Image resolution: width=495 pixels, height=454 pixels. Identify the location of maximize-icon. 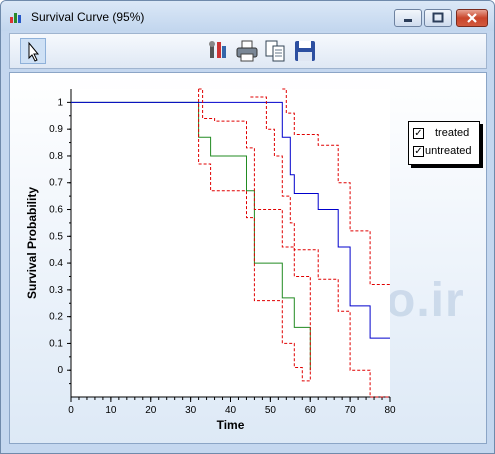
(438, 17).